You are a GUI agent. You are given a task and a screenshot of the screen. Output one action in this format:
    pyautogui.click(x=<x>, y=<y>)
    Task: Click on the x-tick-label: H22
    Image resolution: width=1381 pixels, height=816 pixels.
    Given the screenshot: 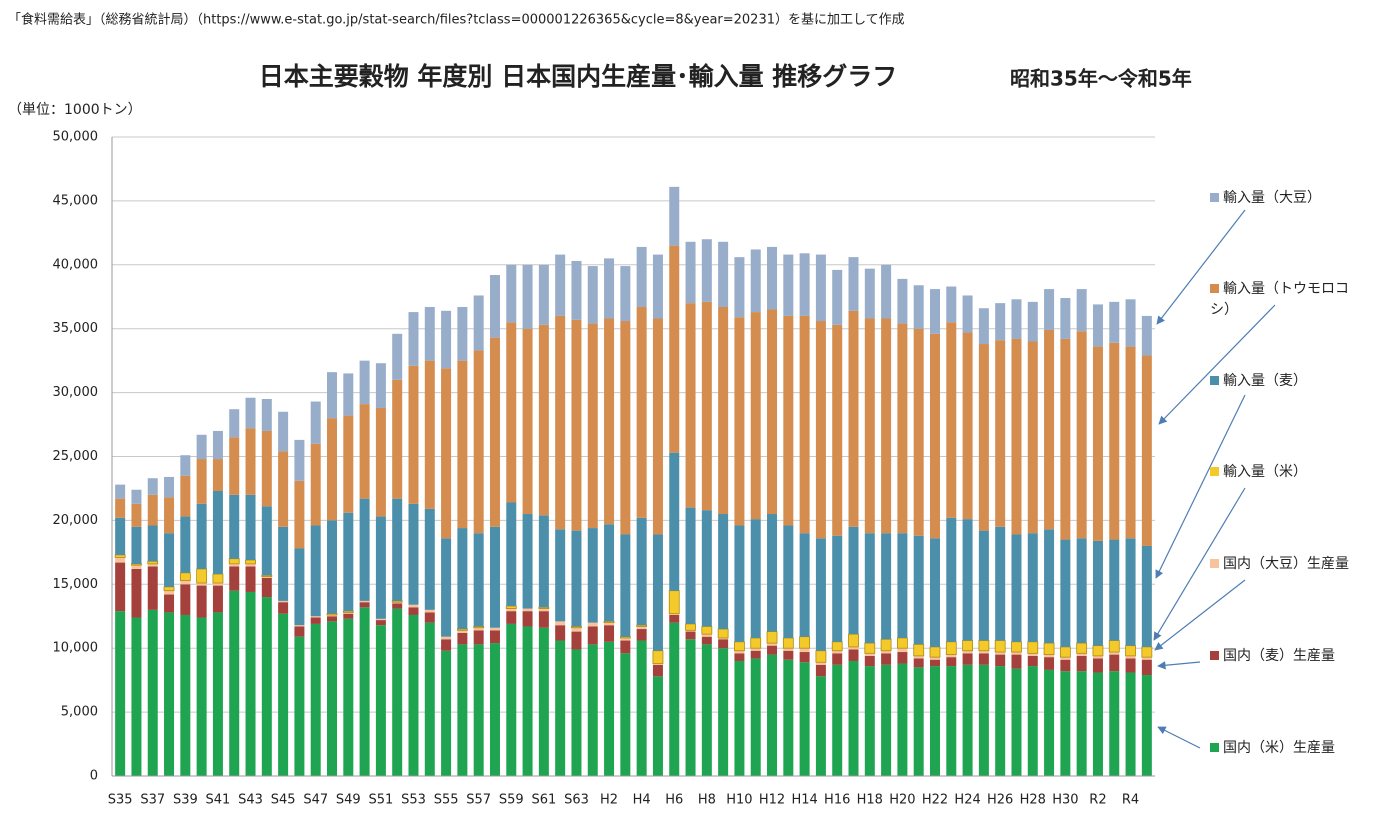 What is the action you would take?
    pyautogui.click(x=935, y=800)
    